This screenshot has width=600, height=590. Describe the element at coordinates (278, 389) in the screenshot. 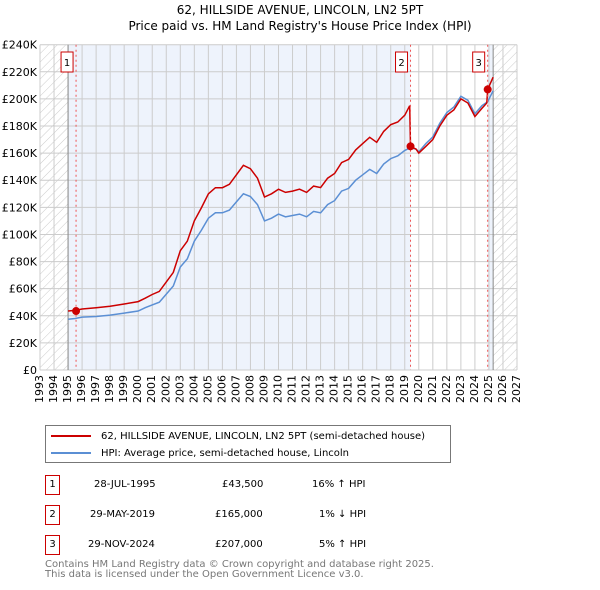

I see `x-tick-label: 2010` at that location.